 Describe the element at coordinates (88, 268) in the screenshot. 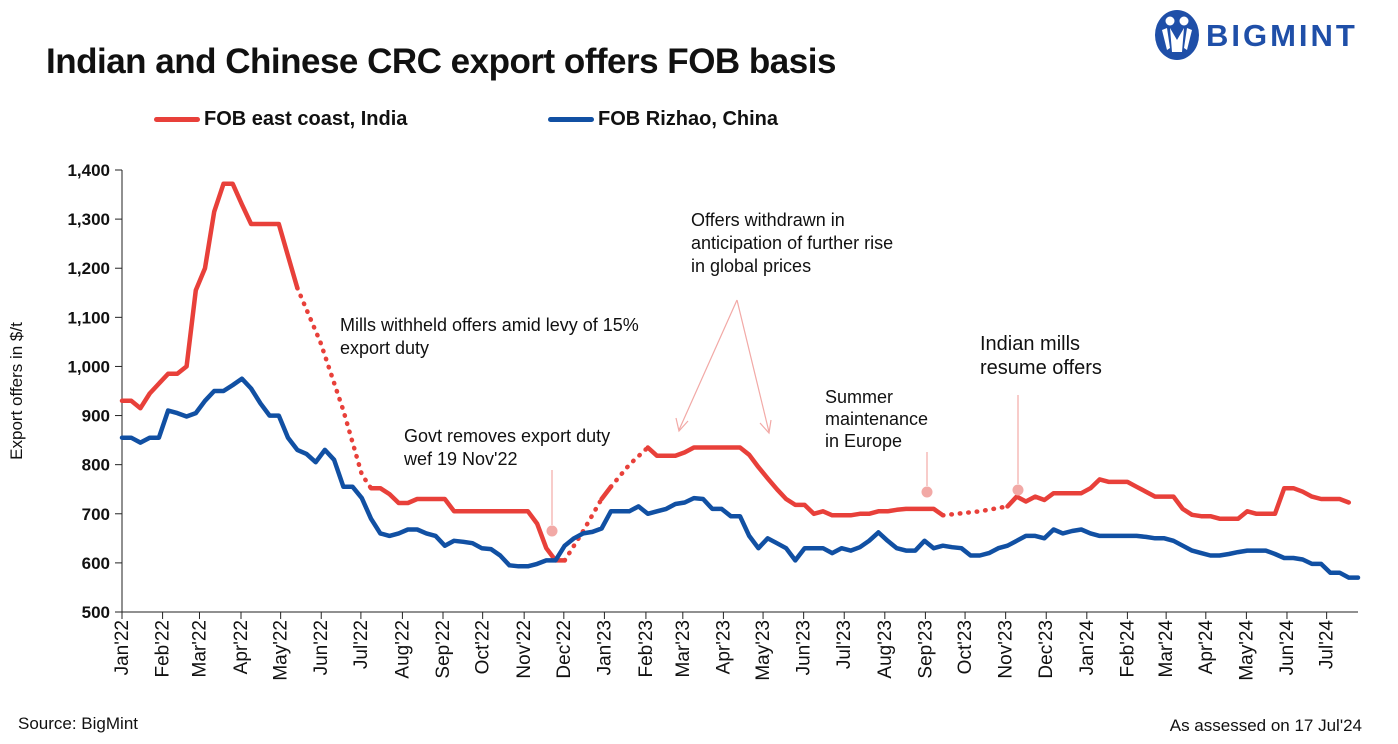

I see `y-tick-label: 1,200` at that location.